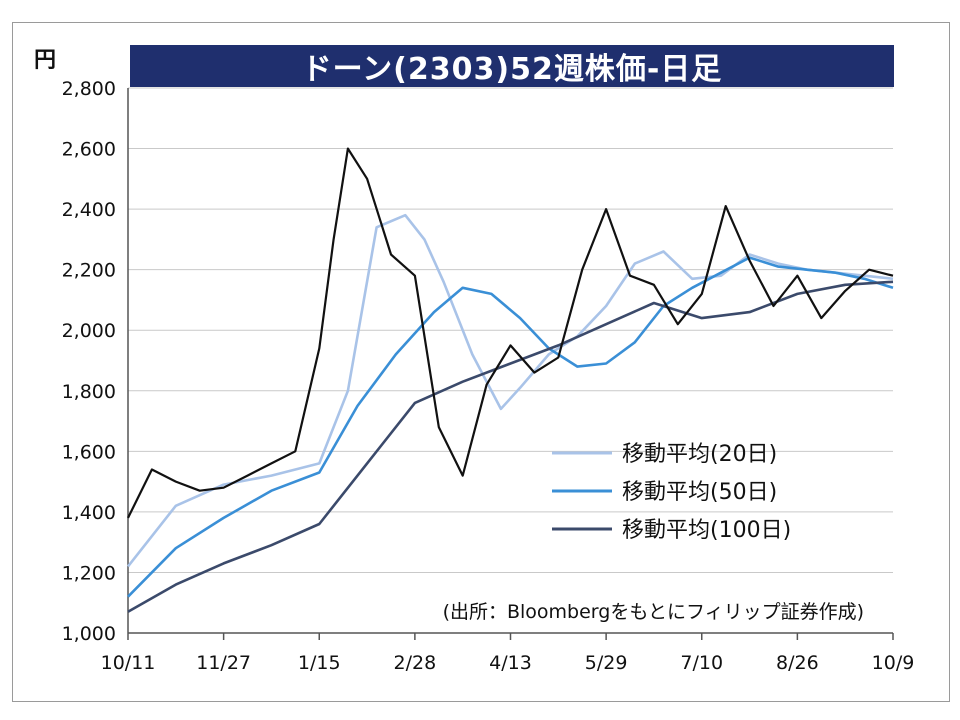 The width and height of the screenshot is (960, 720). I want to click on y-tick-label: 2,400, so click(89, 210).